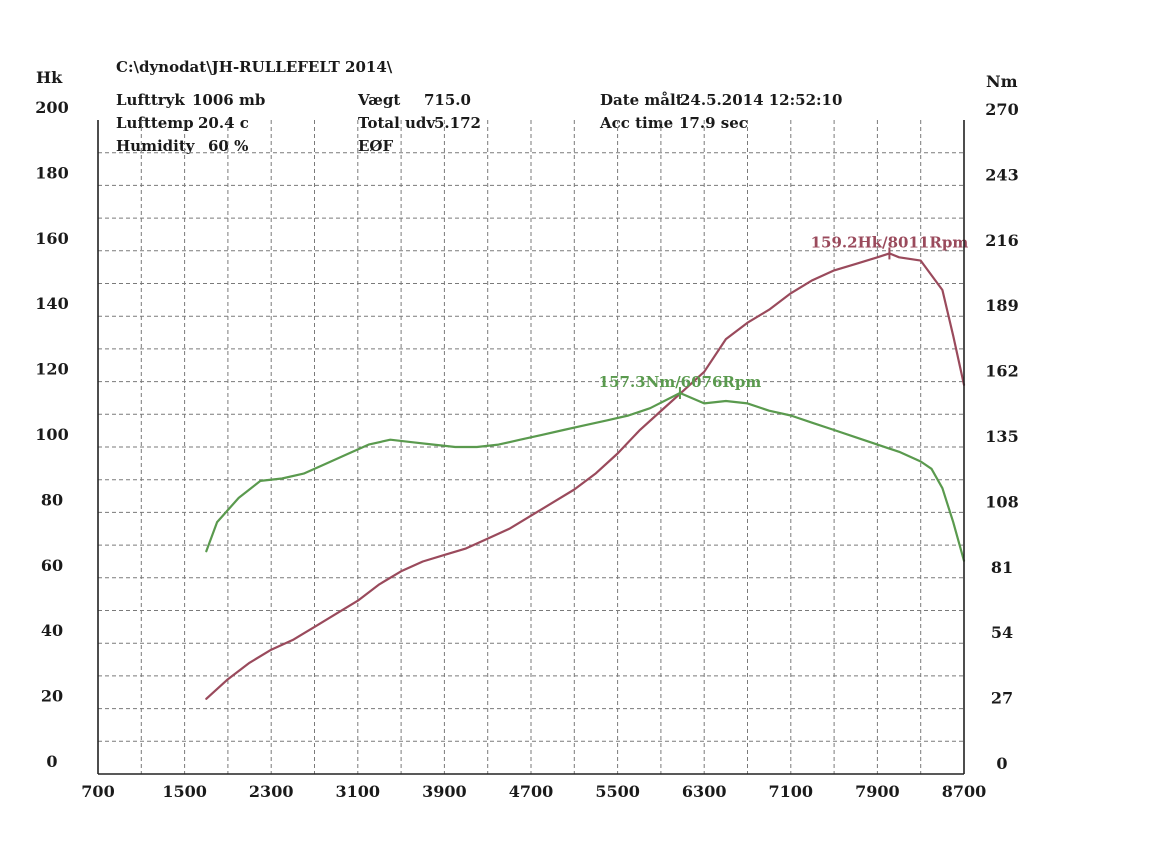  What do you see at coordinates (531, 791) in the screenshot?
I see `x-tick-label: 4700` at bounding box center [531, 791].